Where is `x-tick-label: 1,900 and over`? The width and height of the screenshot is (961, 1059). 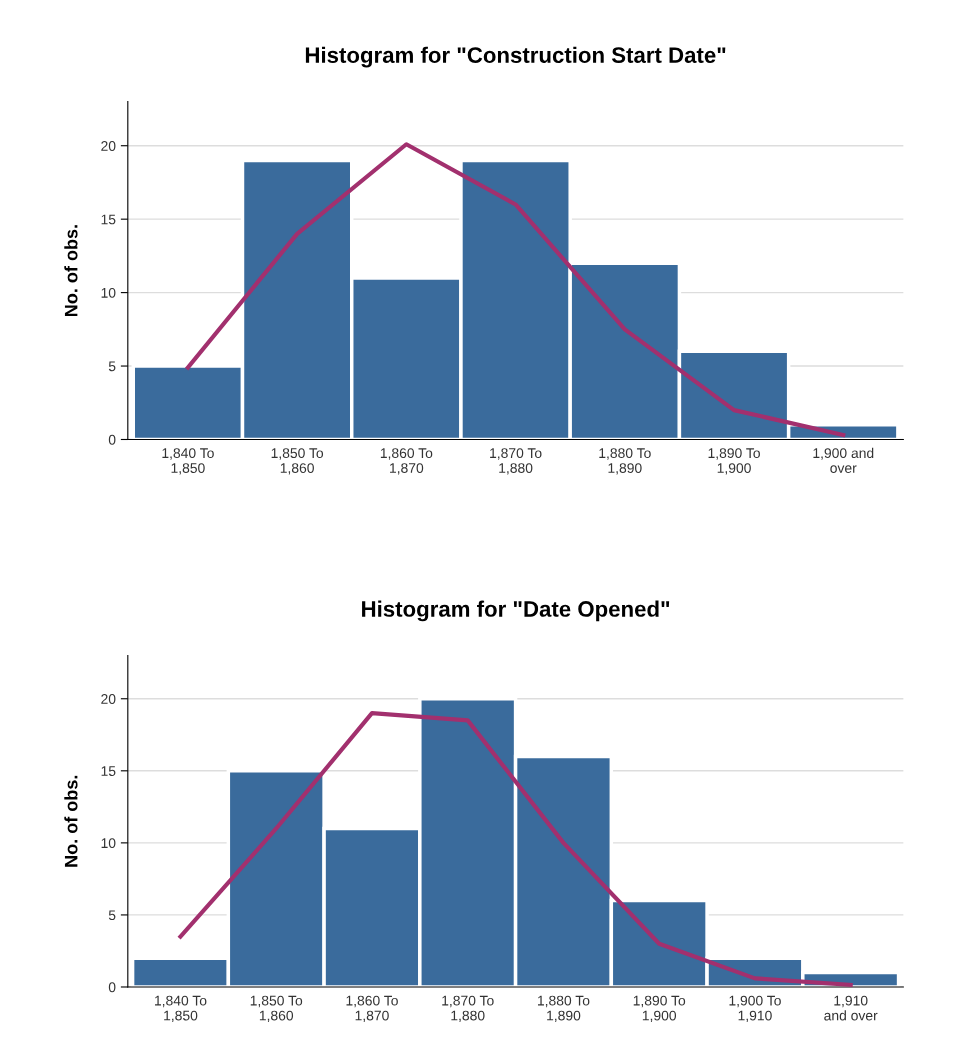 x-tick-label: 1,900 and over is located at coordinates (843, 460).